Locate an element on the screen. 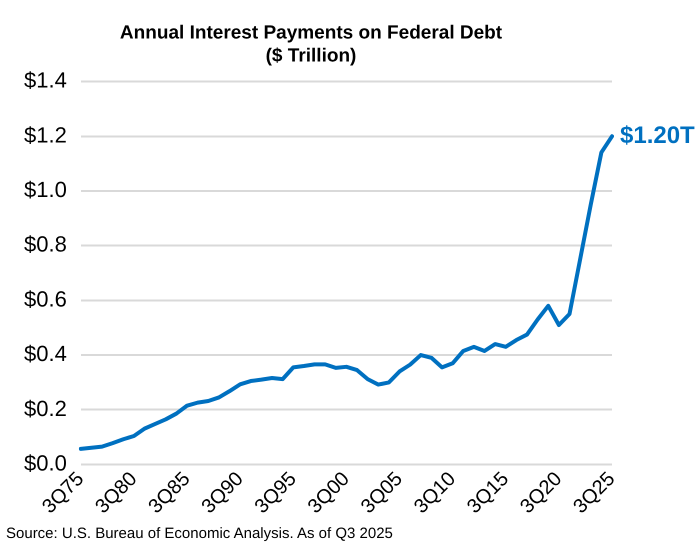 Image resolution: width=700 pixels, height=548 pixels. y-tick-label: $1.2 is located at coordinates (45, 135).